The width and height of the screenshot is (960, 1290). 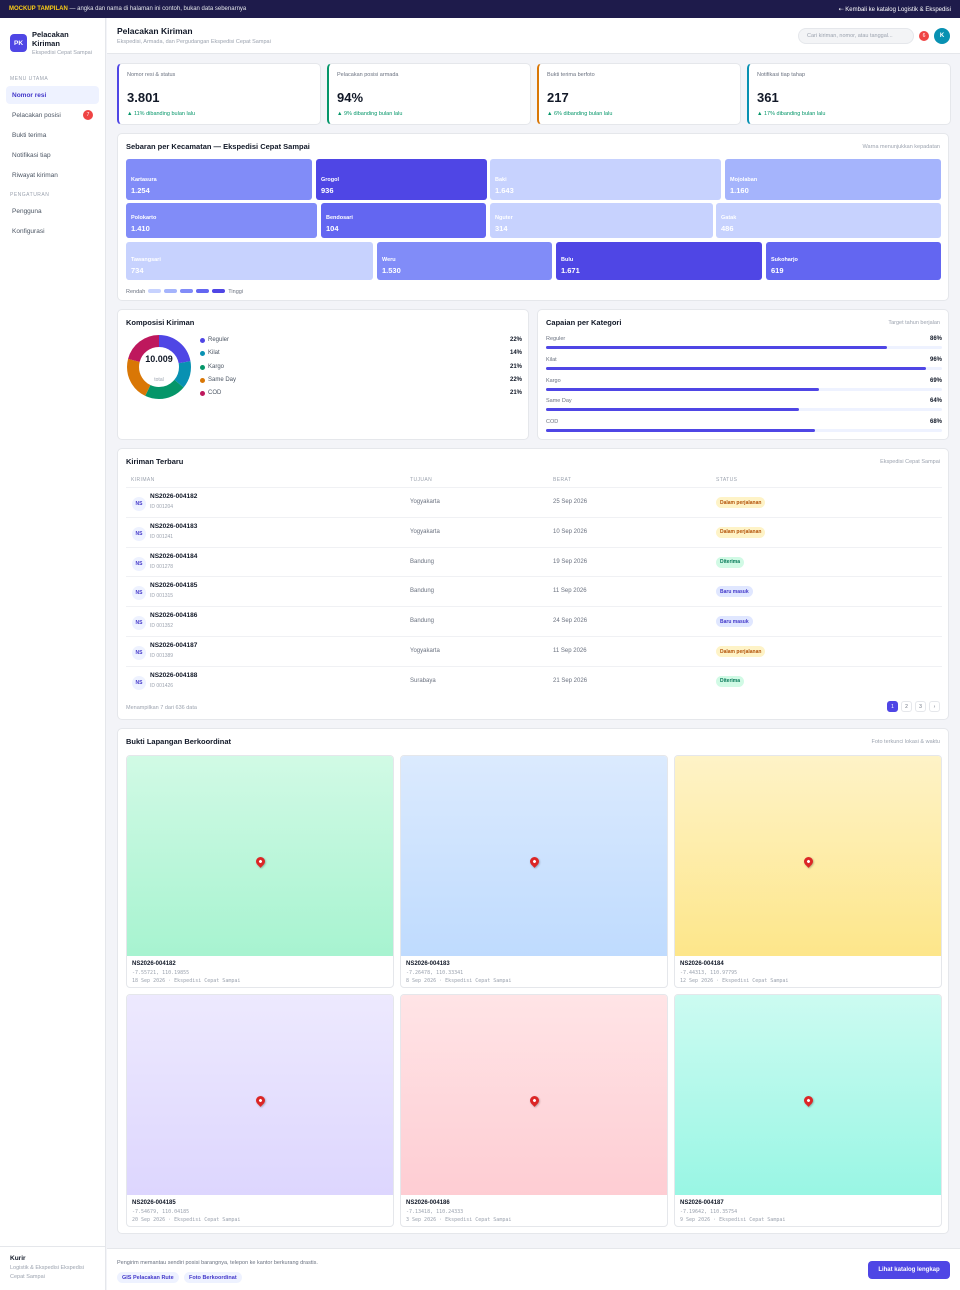 I want to click on achievement-percent: 68%, so click(x=935, y=422).